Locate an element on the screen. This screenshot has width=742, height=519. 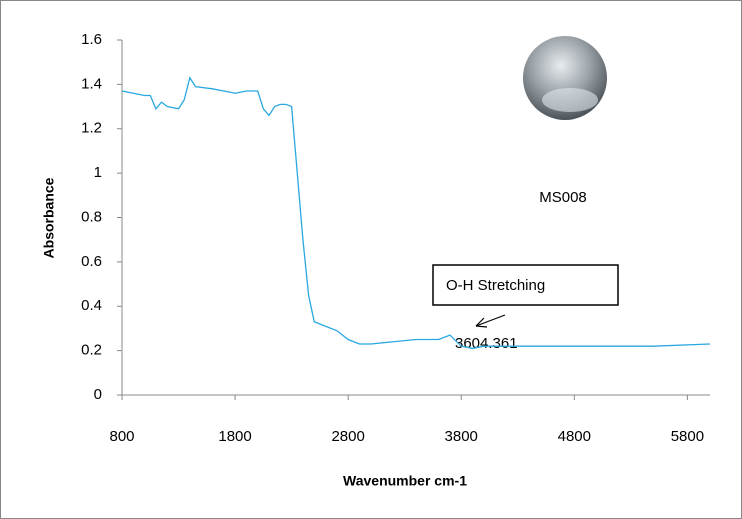
sample-highlight is located at coordinates (570, 100).